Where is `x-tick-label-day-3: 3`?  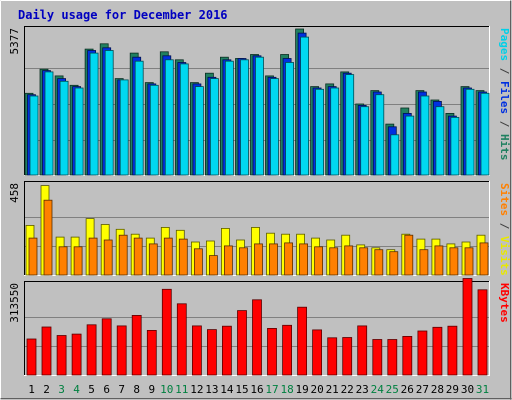
x-tick-label-day-3: 3 is located at coordinates (61, 389).